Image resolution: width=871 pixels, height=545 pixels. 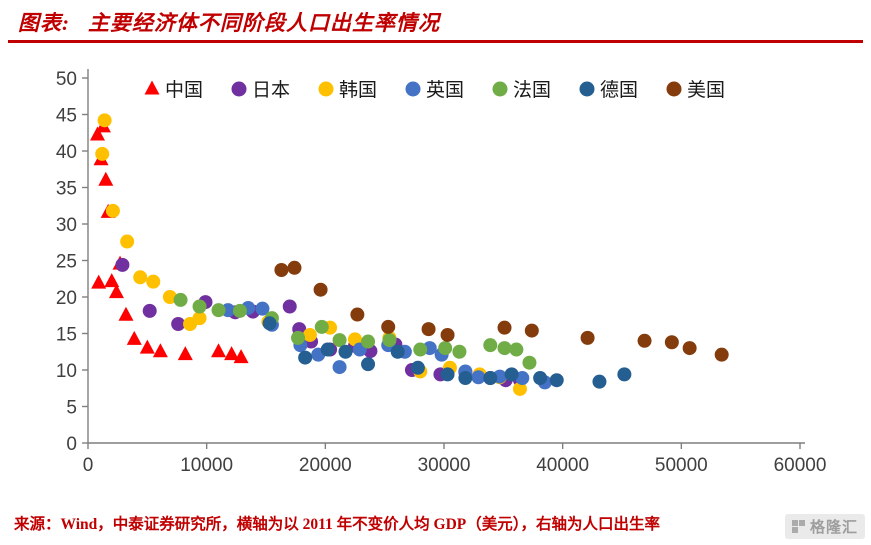 I want to click on legend-label-china: 中国, so click(x=184, y=90).